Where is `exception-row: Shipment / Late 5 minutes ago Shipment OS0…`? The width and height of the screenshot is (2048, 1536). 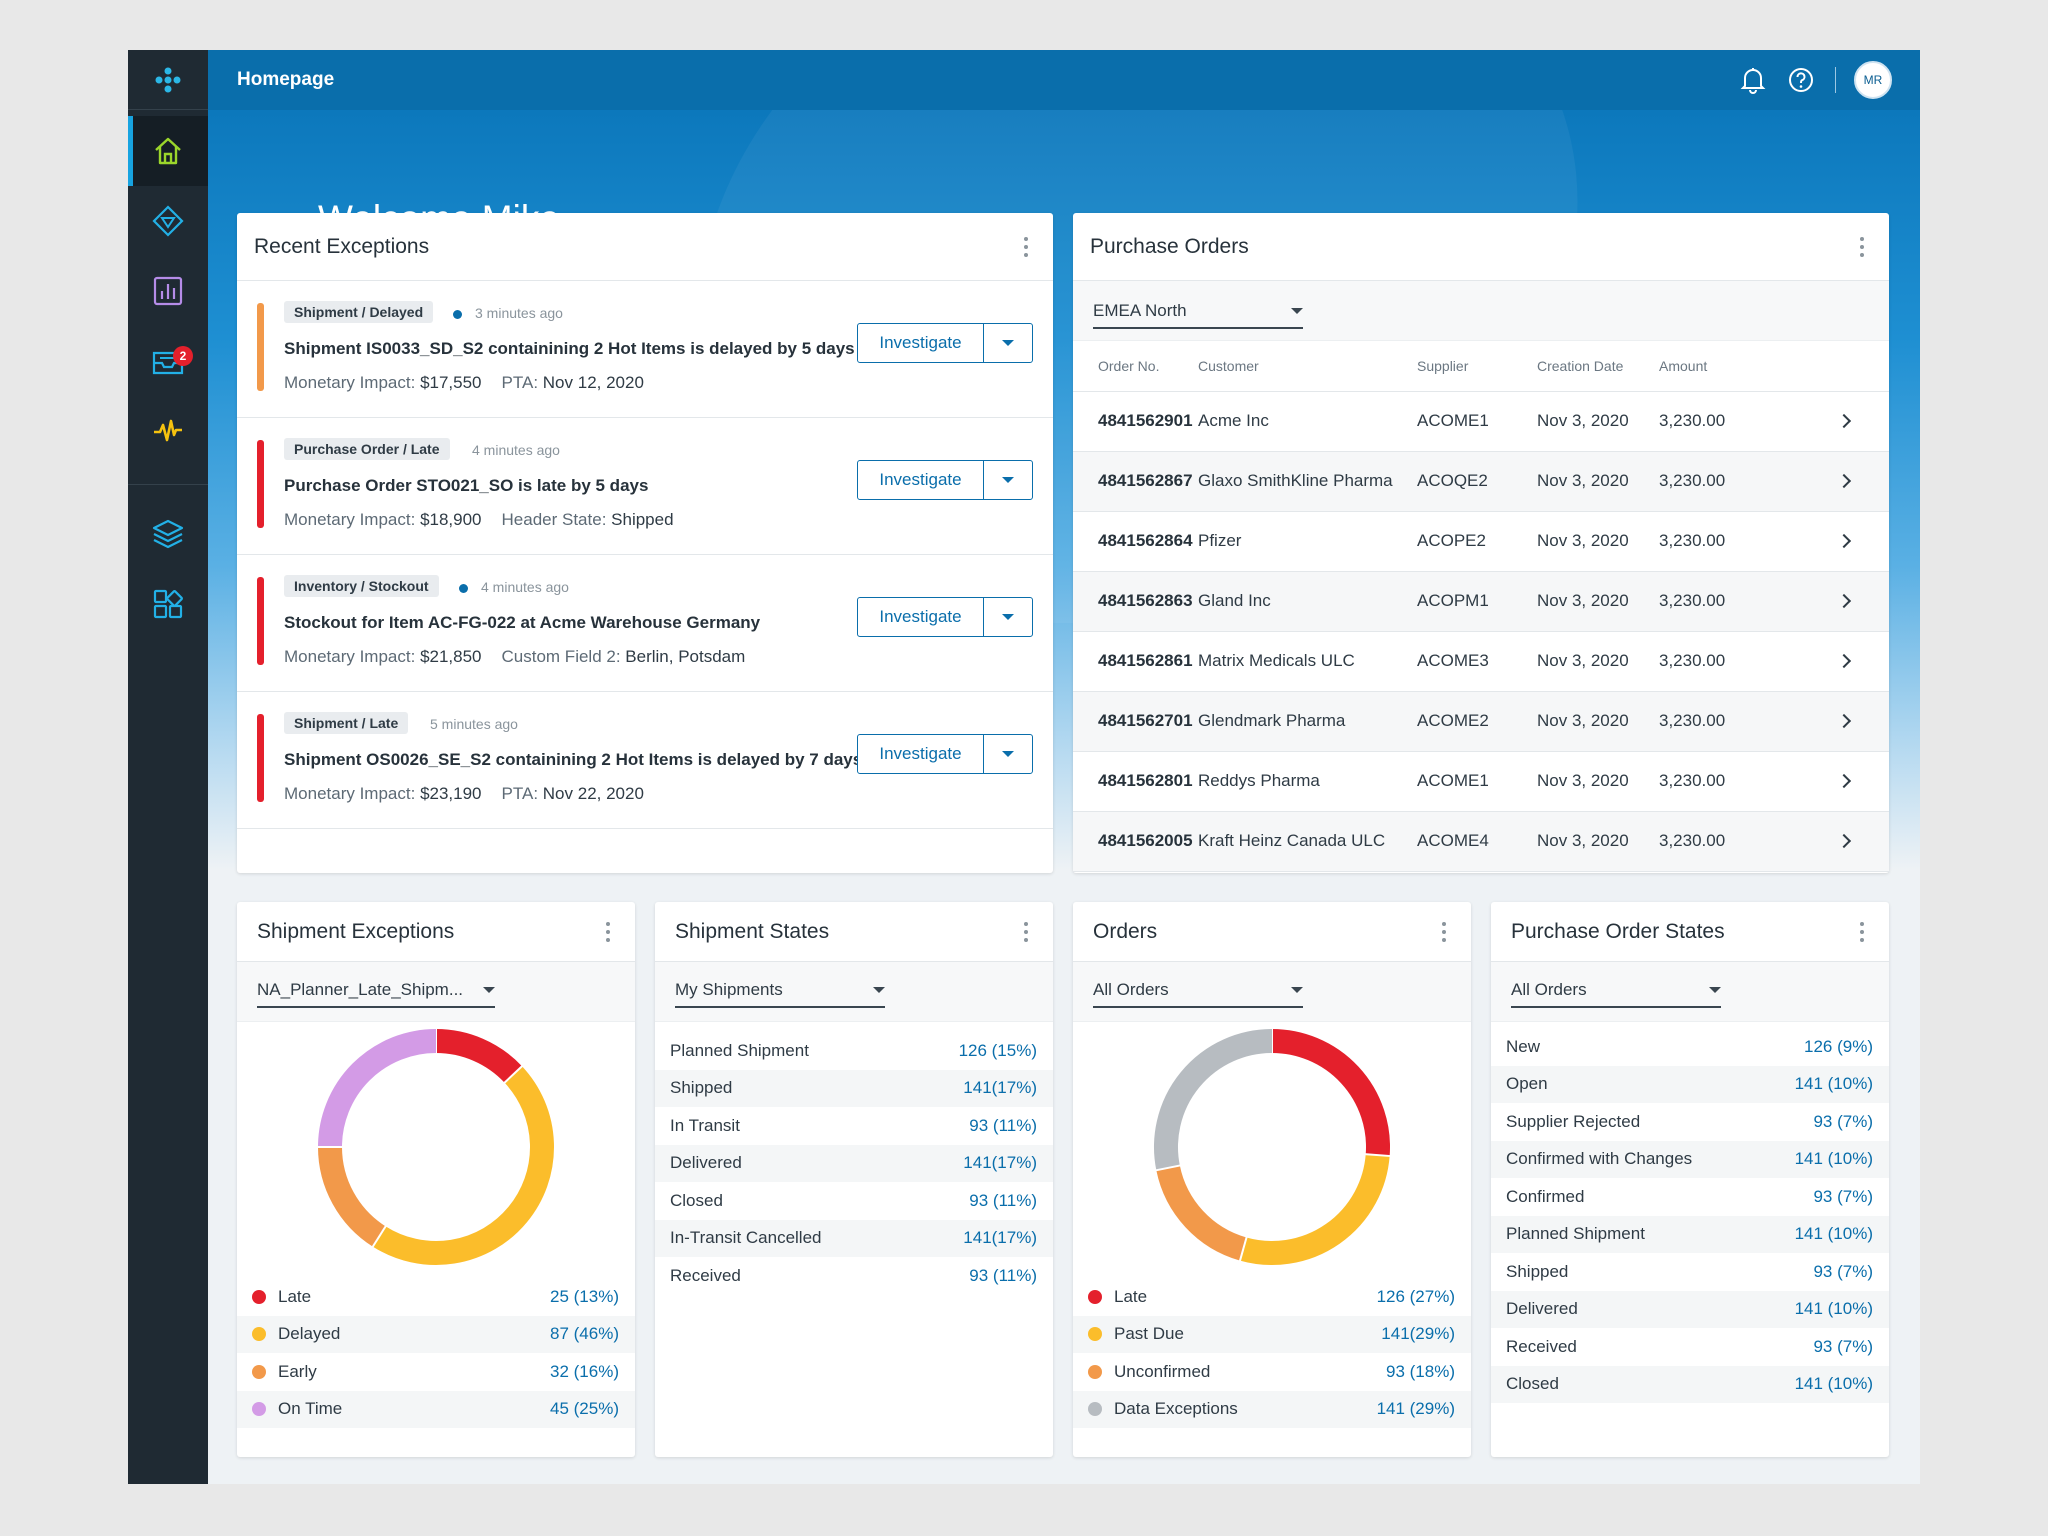
exception-row: Shipment / Late 5 minutes ago Shipment OS0… is located at coordinates (645, 760).